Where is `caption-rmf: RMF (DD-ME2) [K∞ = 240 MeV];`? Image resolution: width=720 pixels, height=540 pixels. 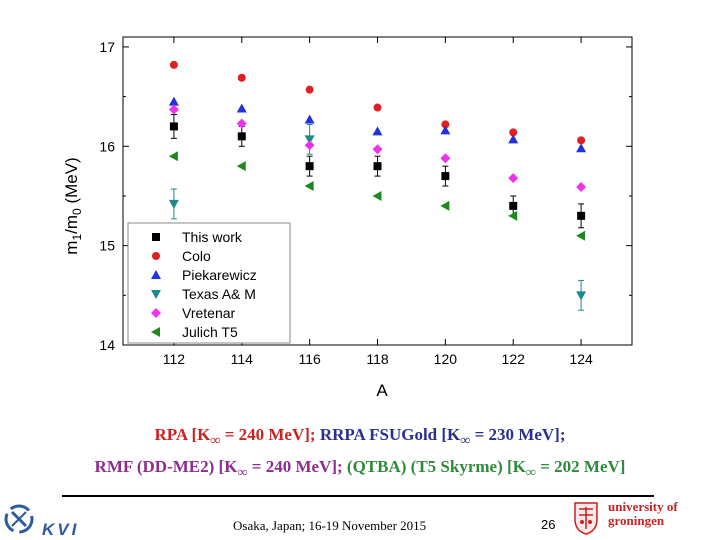
caption-rmf: RMF (DD-ME2) [K∞ = 240 MeV]; is located at coordinates (220, 468).